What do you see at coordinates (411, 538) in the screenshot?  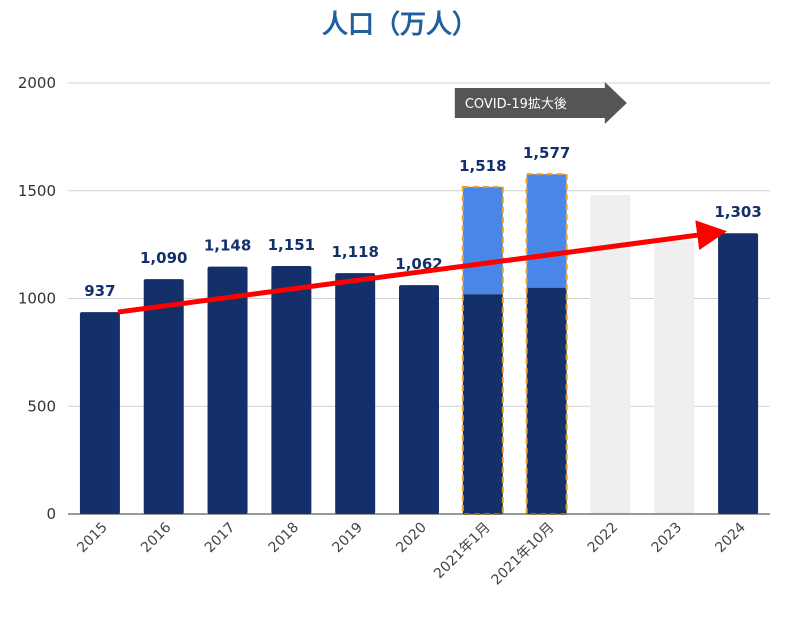 I see `x-tick-label: 2020` at bounding box center [411, 538].